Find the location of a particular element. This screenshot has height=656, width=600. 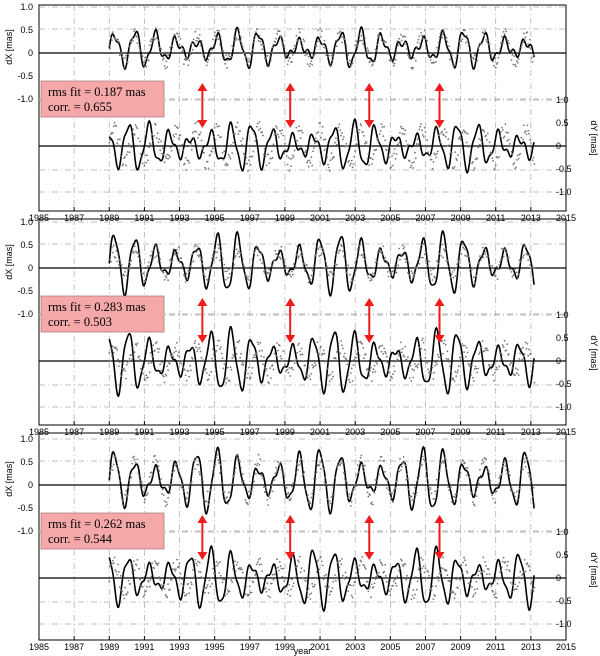

x-tick-label: 2003 is located at coordinates (355, 432).